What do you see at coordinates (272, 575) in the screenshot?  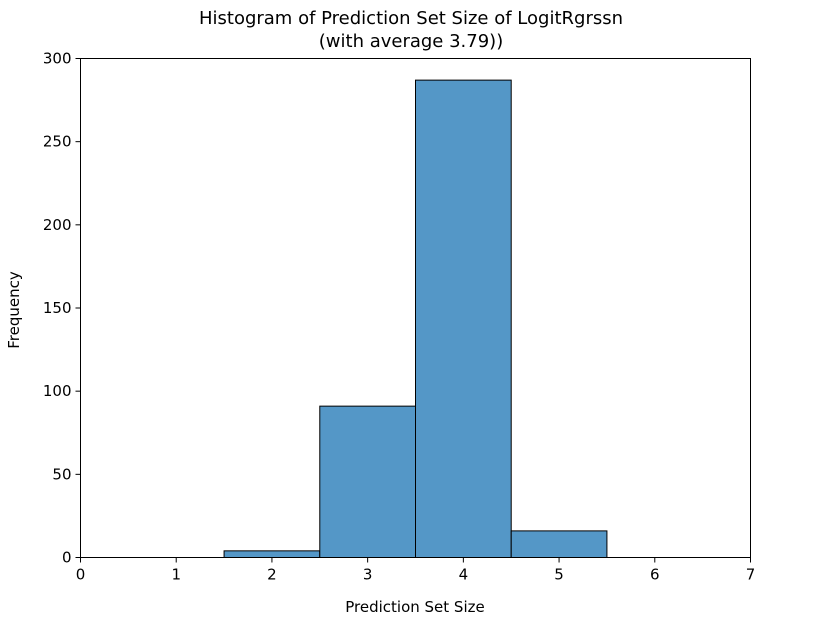 I see `x-tick-label-2: 2` at bounding box center [272, 575].